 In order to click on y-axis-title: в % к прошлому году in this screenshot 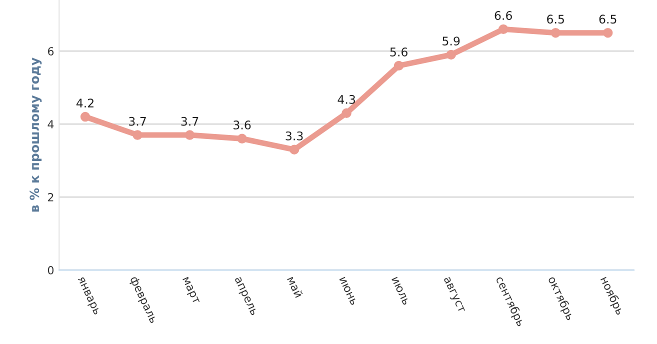, I will do `click(36, 135)`.